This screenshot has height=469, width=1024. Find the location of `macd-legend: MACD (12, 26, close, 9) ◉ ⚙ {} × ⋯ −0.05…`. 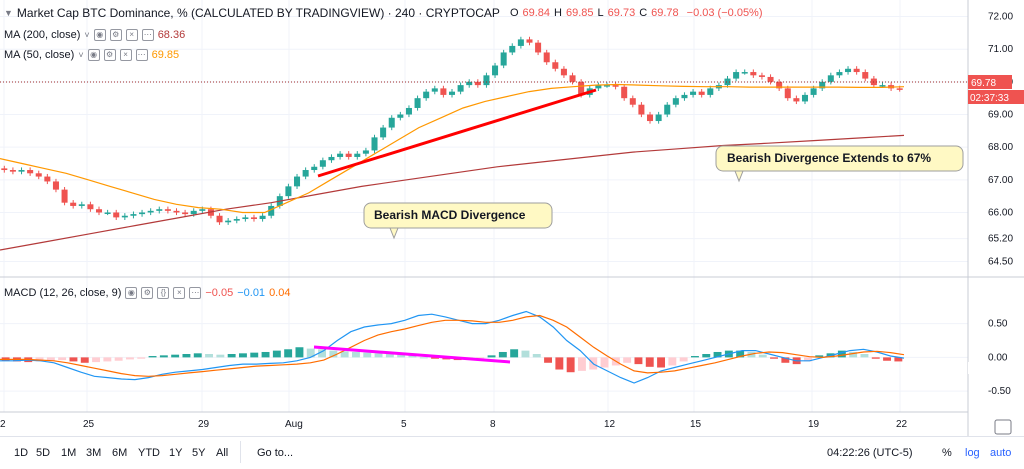

macd-legend: MACD (12, 26, close, 9) ◉ ⚙ {} × ⋯ −0.05… is located at coordinates (147, 293).